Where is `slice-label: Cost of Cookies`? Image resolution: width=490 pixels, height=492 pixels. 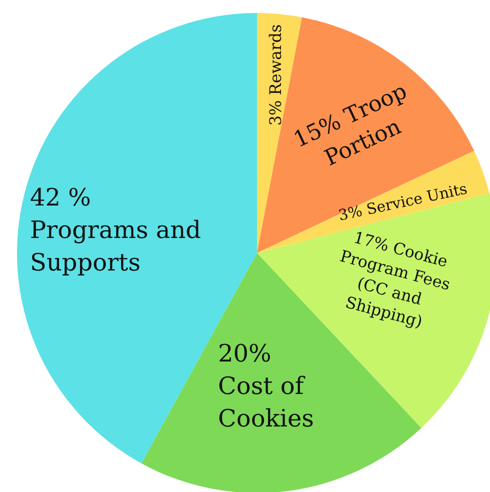 slice-label: Cost of Cookies is located at coordinates (266, 402).